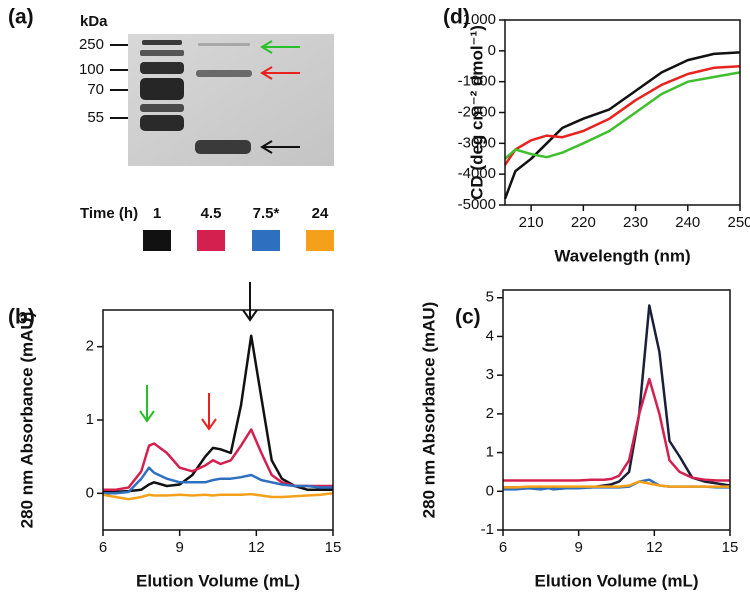 This screenshot has width=750, height=606. I want to click on y-tick-label: -2000, so click(477, 111).